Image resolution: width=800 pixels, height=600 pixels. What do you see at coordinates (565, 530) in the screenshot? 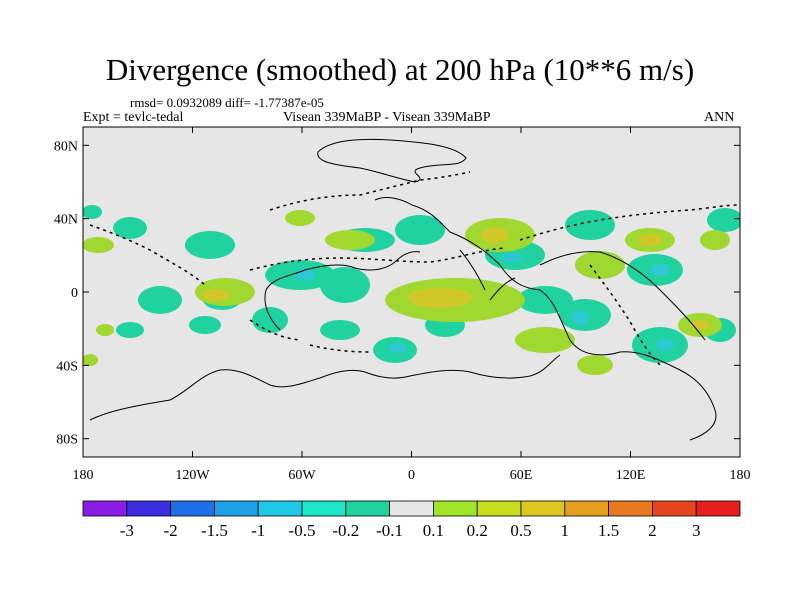
I see `colorbar-label: 1` at bounding box center [565, 530].